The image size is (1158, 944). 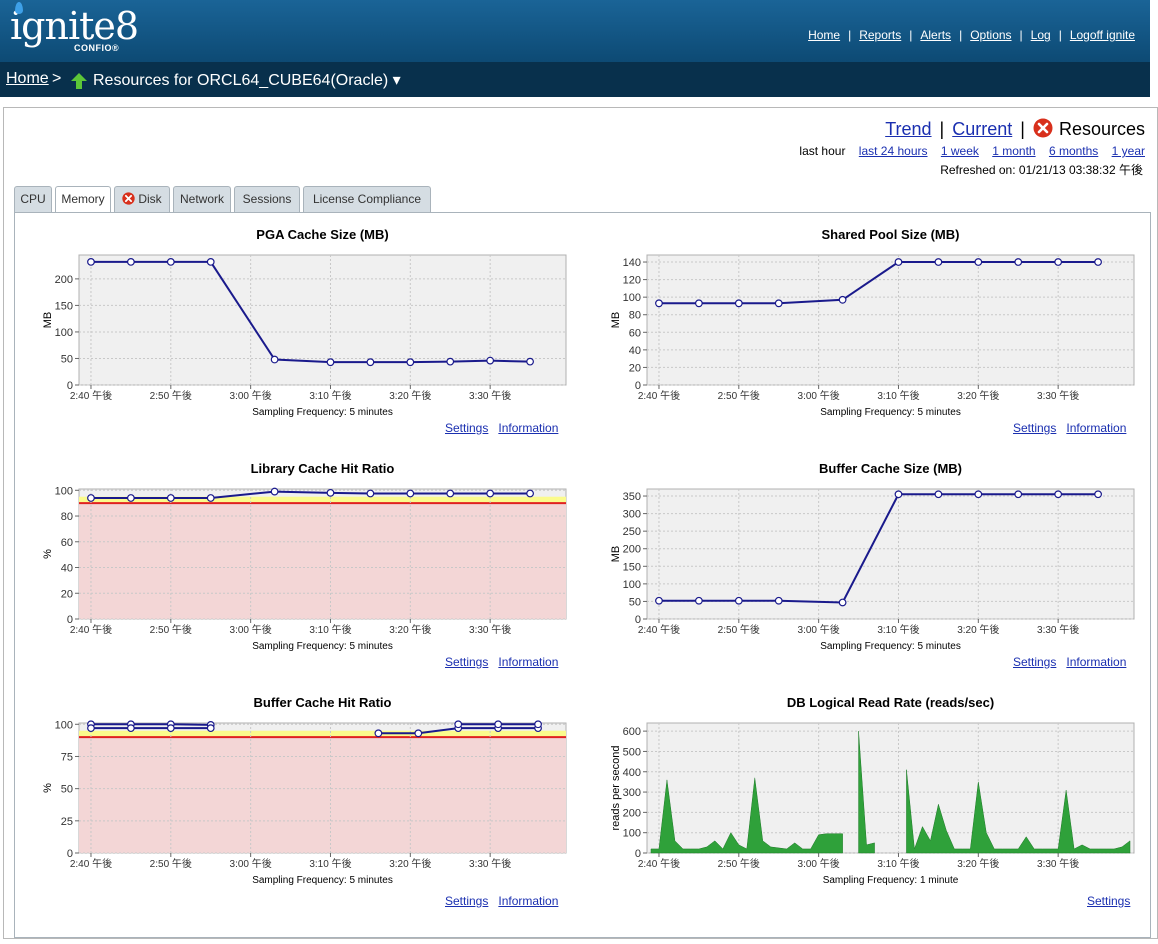 What do you see at coordinates (1073, 151) in the screenshot?
I see `time-6-months: 6 months` at bounding box center [1073, 151].